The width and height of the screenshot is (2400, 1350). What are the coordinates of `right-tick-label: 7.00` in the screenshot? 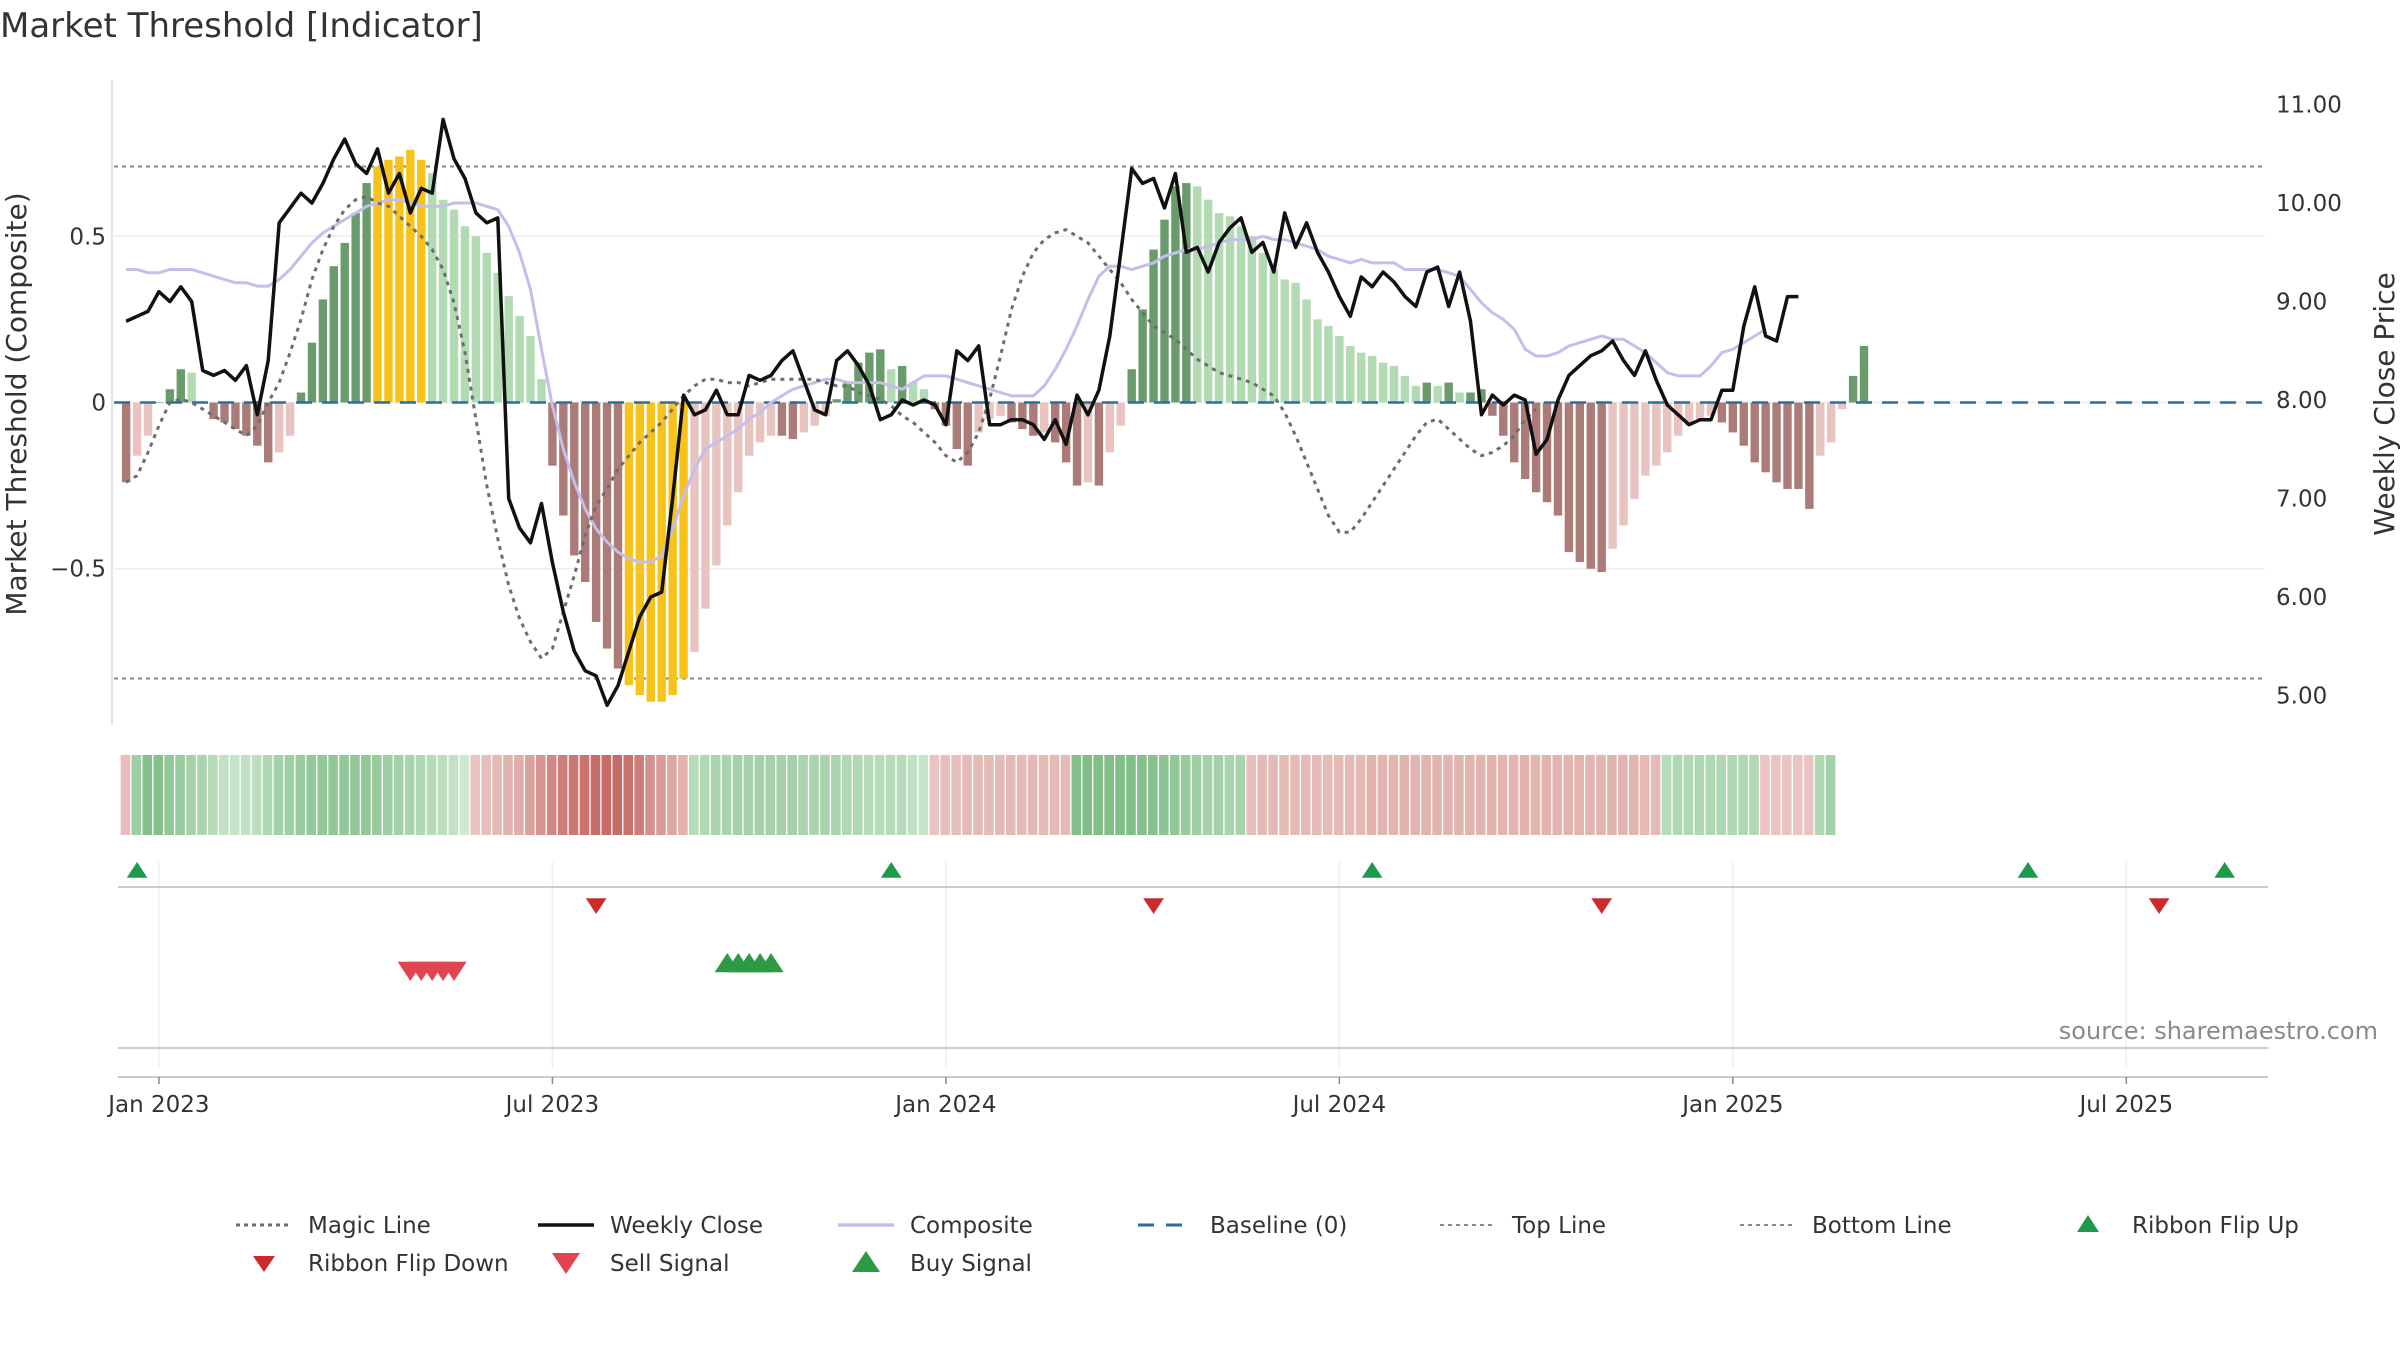 It's located at (2301, 500).